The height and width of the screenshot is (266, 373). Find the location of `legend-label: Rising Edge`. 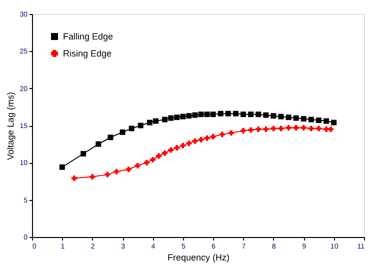

legend-label: Rising Edge is located at coordinates (87, 53).